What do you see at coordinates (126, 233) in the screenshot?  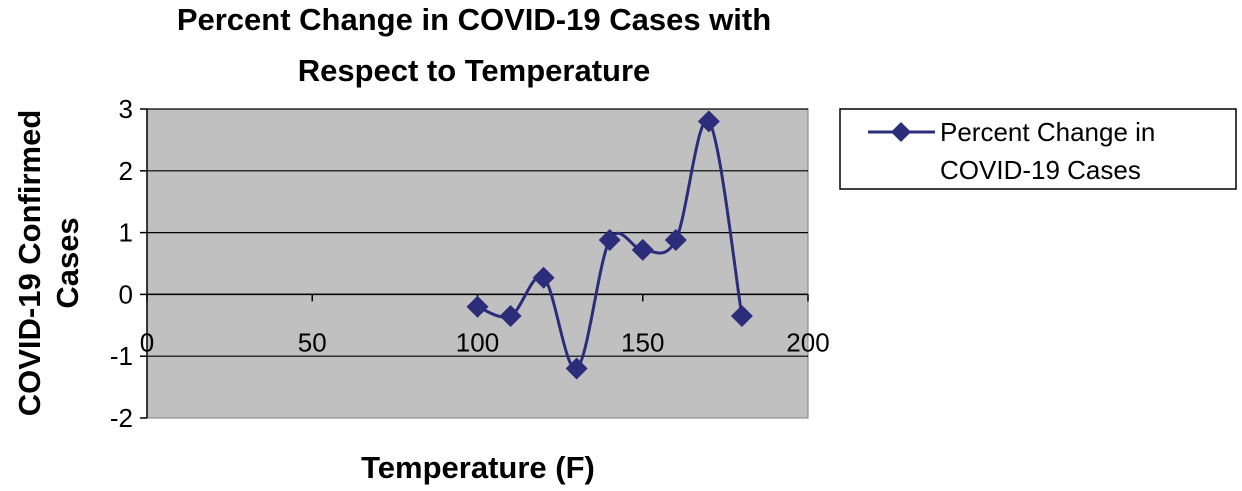 I see `y-tick-label: 1` at bounding box center [126, 233].